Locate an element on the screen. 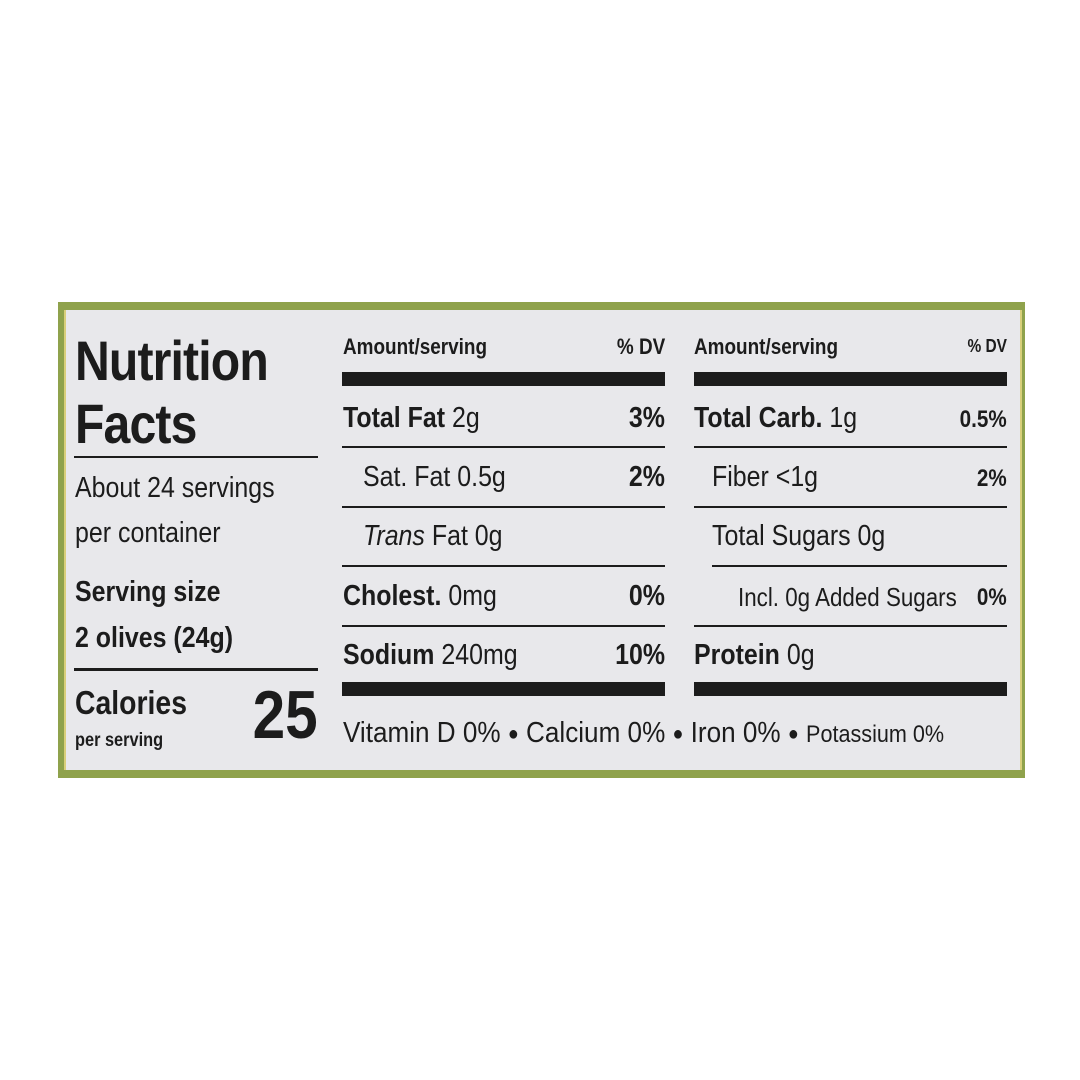 This screenshot has width=1080, height=1080. calories-sub: per serving is located at coordinates (119, 740).